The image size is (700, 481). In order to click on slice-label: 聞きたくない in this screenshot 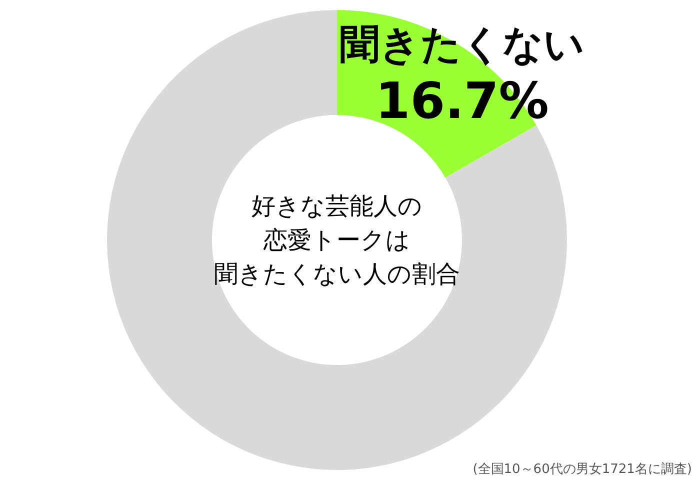, I will do `click(462, 45)`.